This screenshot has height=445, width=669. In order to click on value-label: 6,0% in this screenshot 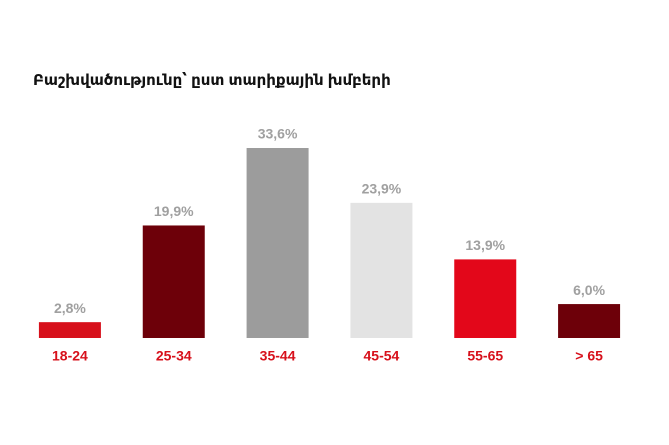, I will do `click(589, 290)`.